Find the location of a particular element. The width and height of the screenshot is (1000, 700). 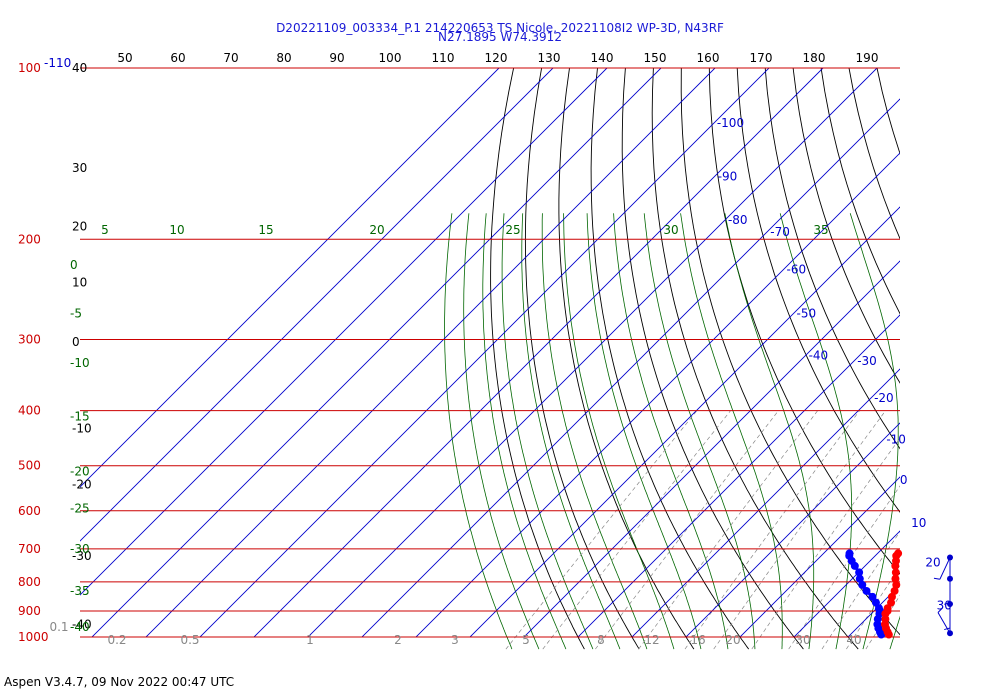

isotherm-label: 10 is located at coordinates (918, 523).